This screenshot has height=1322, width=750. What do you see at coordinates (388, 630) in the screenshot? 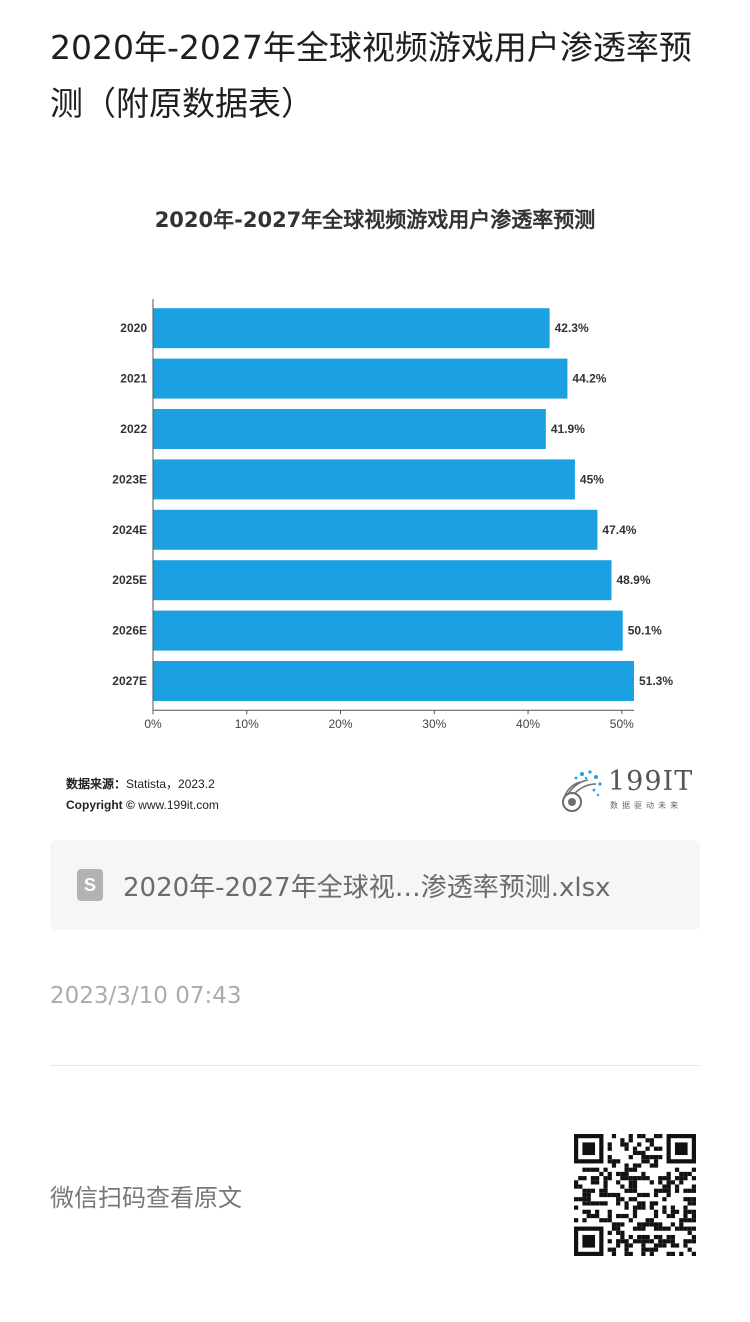
I see `bar-2026E` at bounding box center [388, 630].